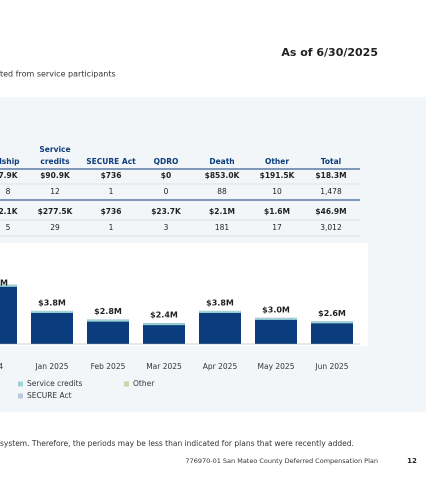 The image size is (426, 484). Describe the element at coordinates (108, 366) in the screenshot. I see `x-label: Feb 2025` at that location.